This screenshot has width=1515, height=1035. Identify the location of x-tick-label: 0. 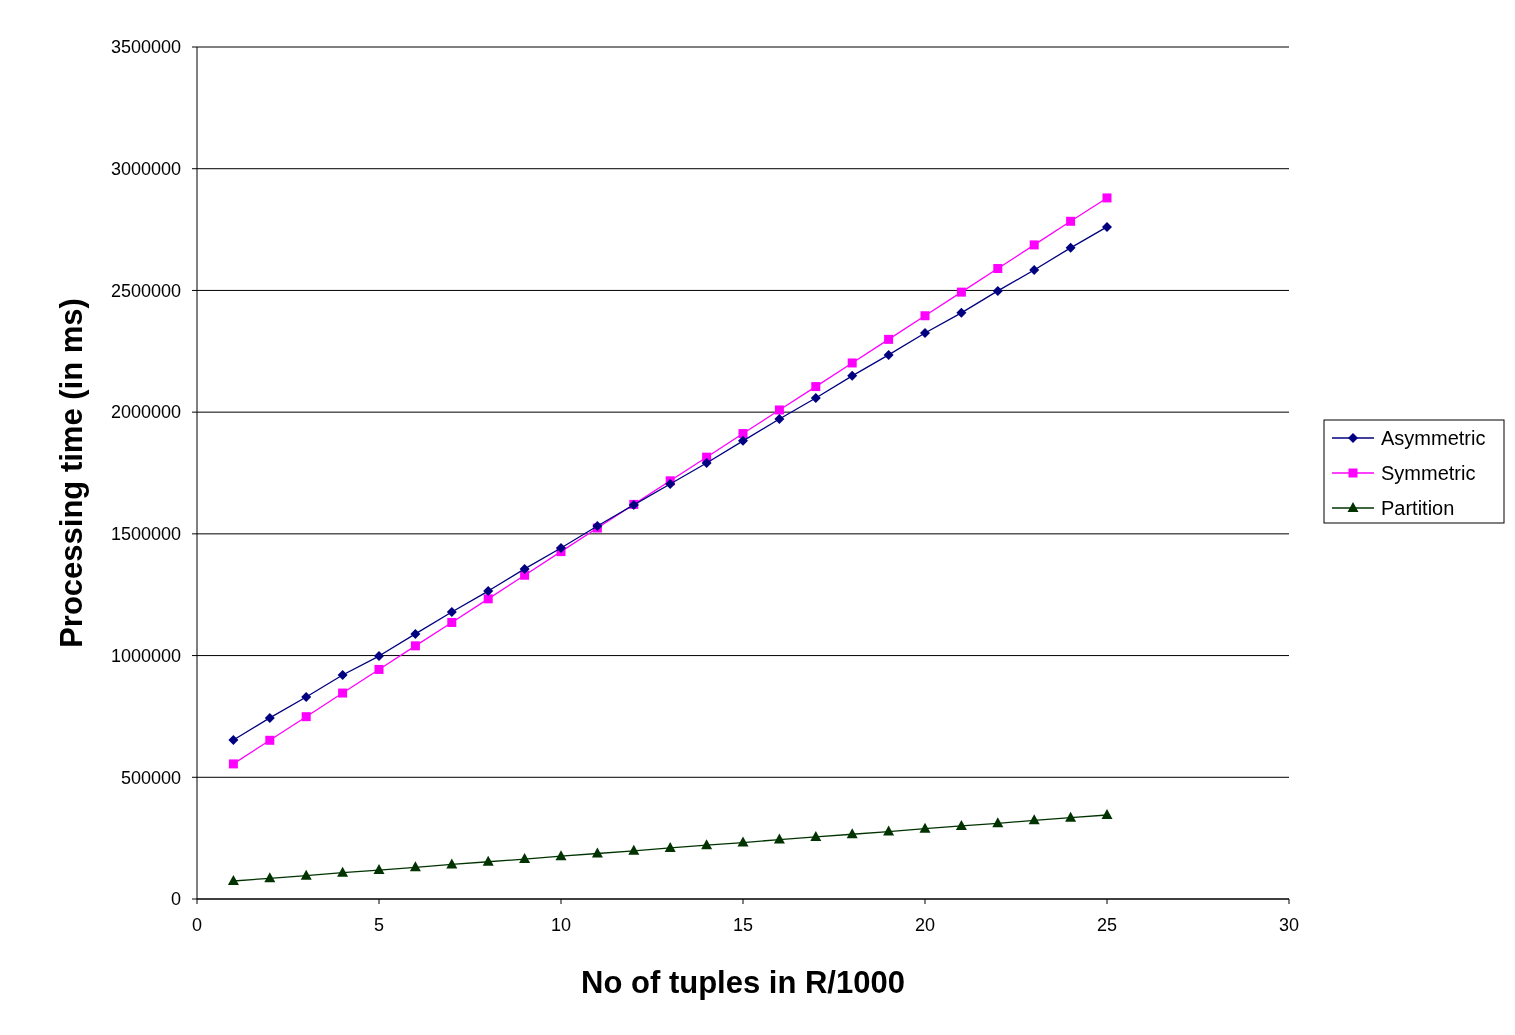
(197, 925).